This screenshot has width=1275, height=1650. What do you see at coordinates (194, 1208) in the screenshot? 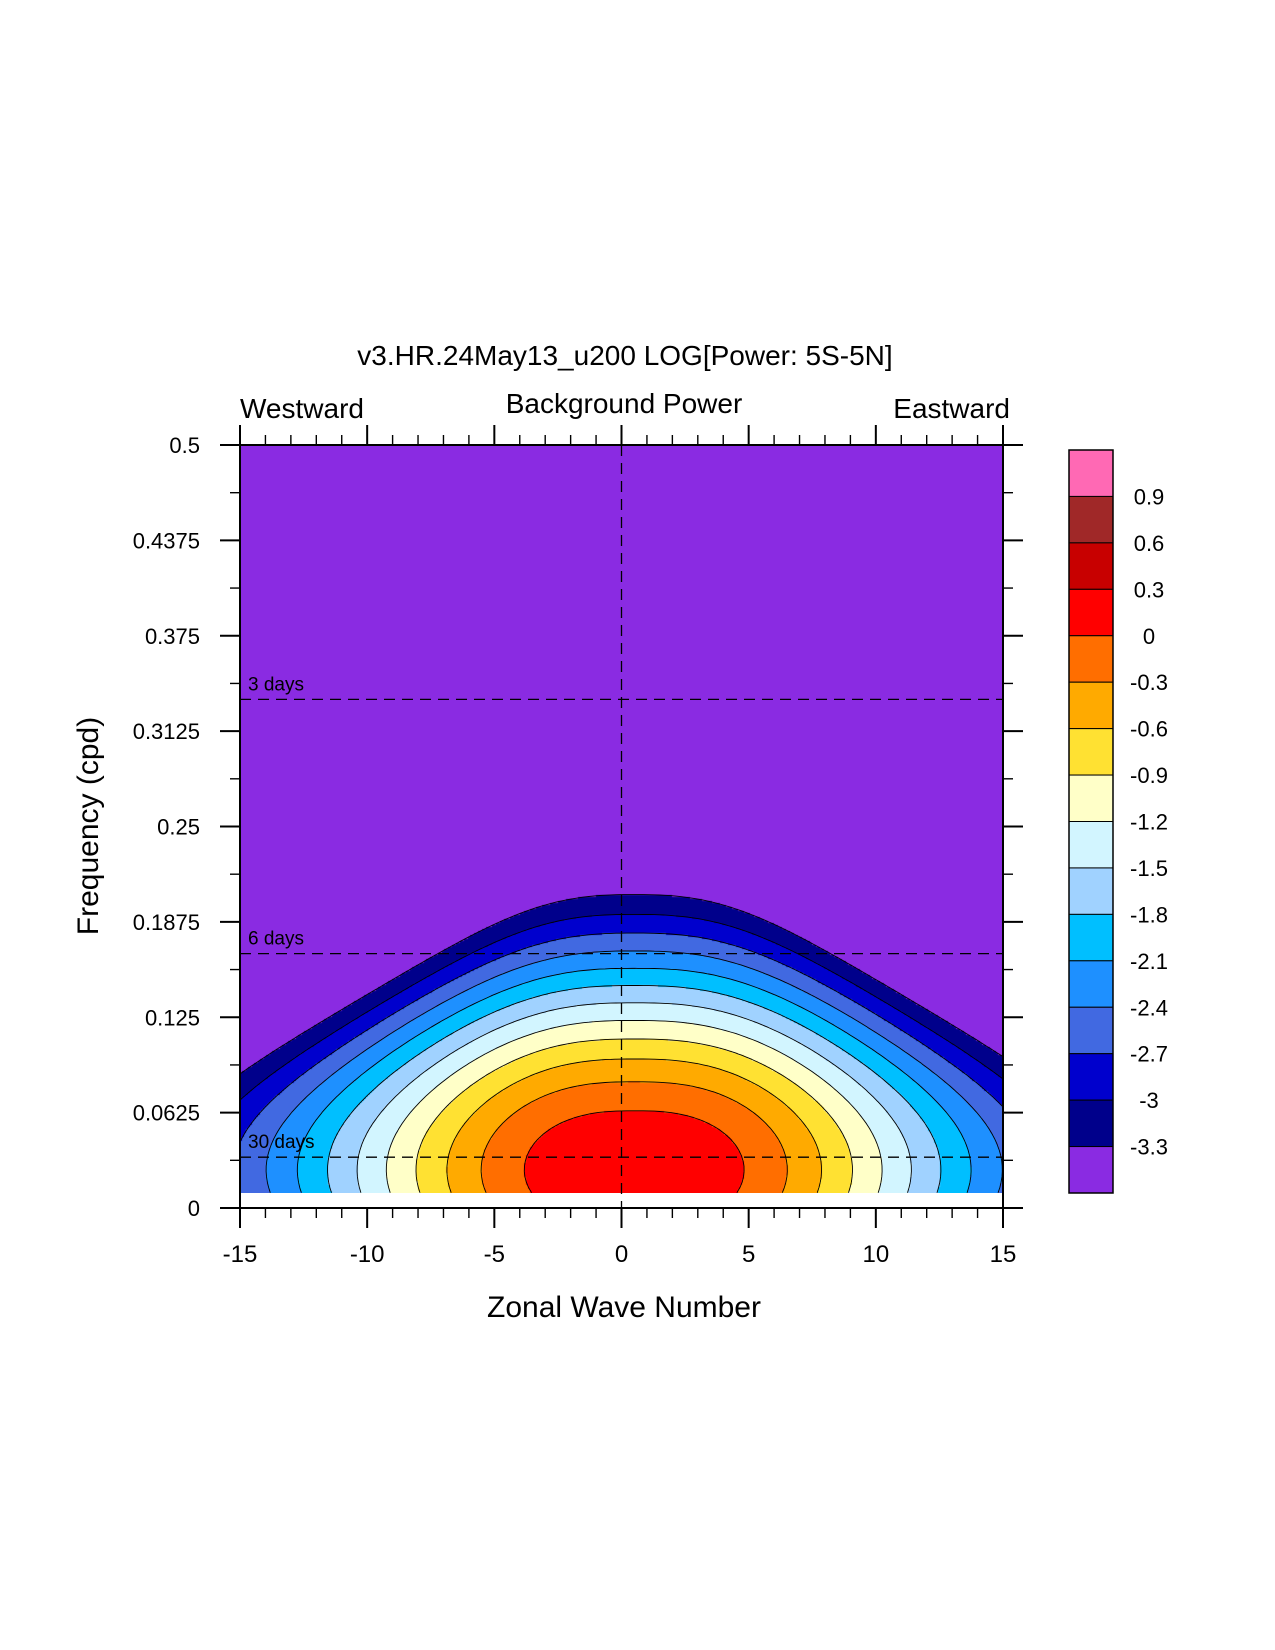
I see `y-tick-label-0: 0` at bounding box center [194, 1208].